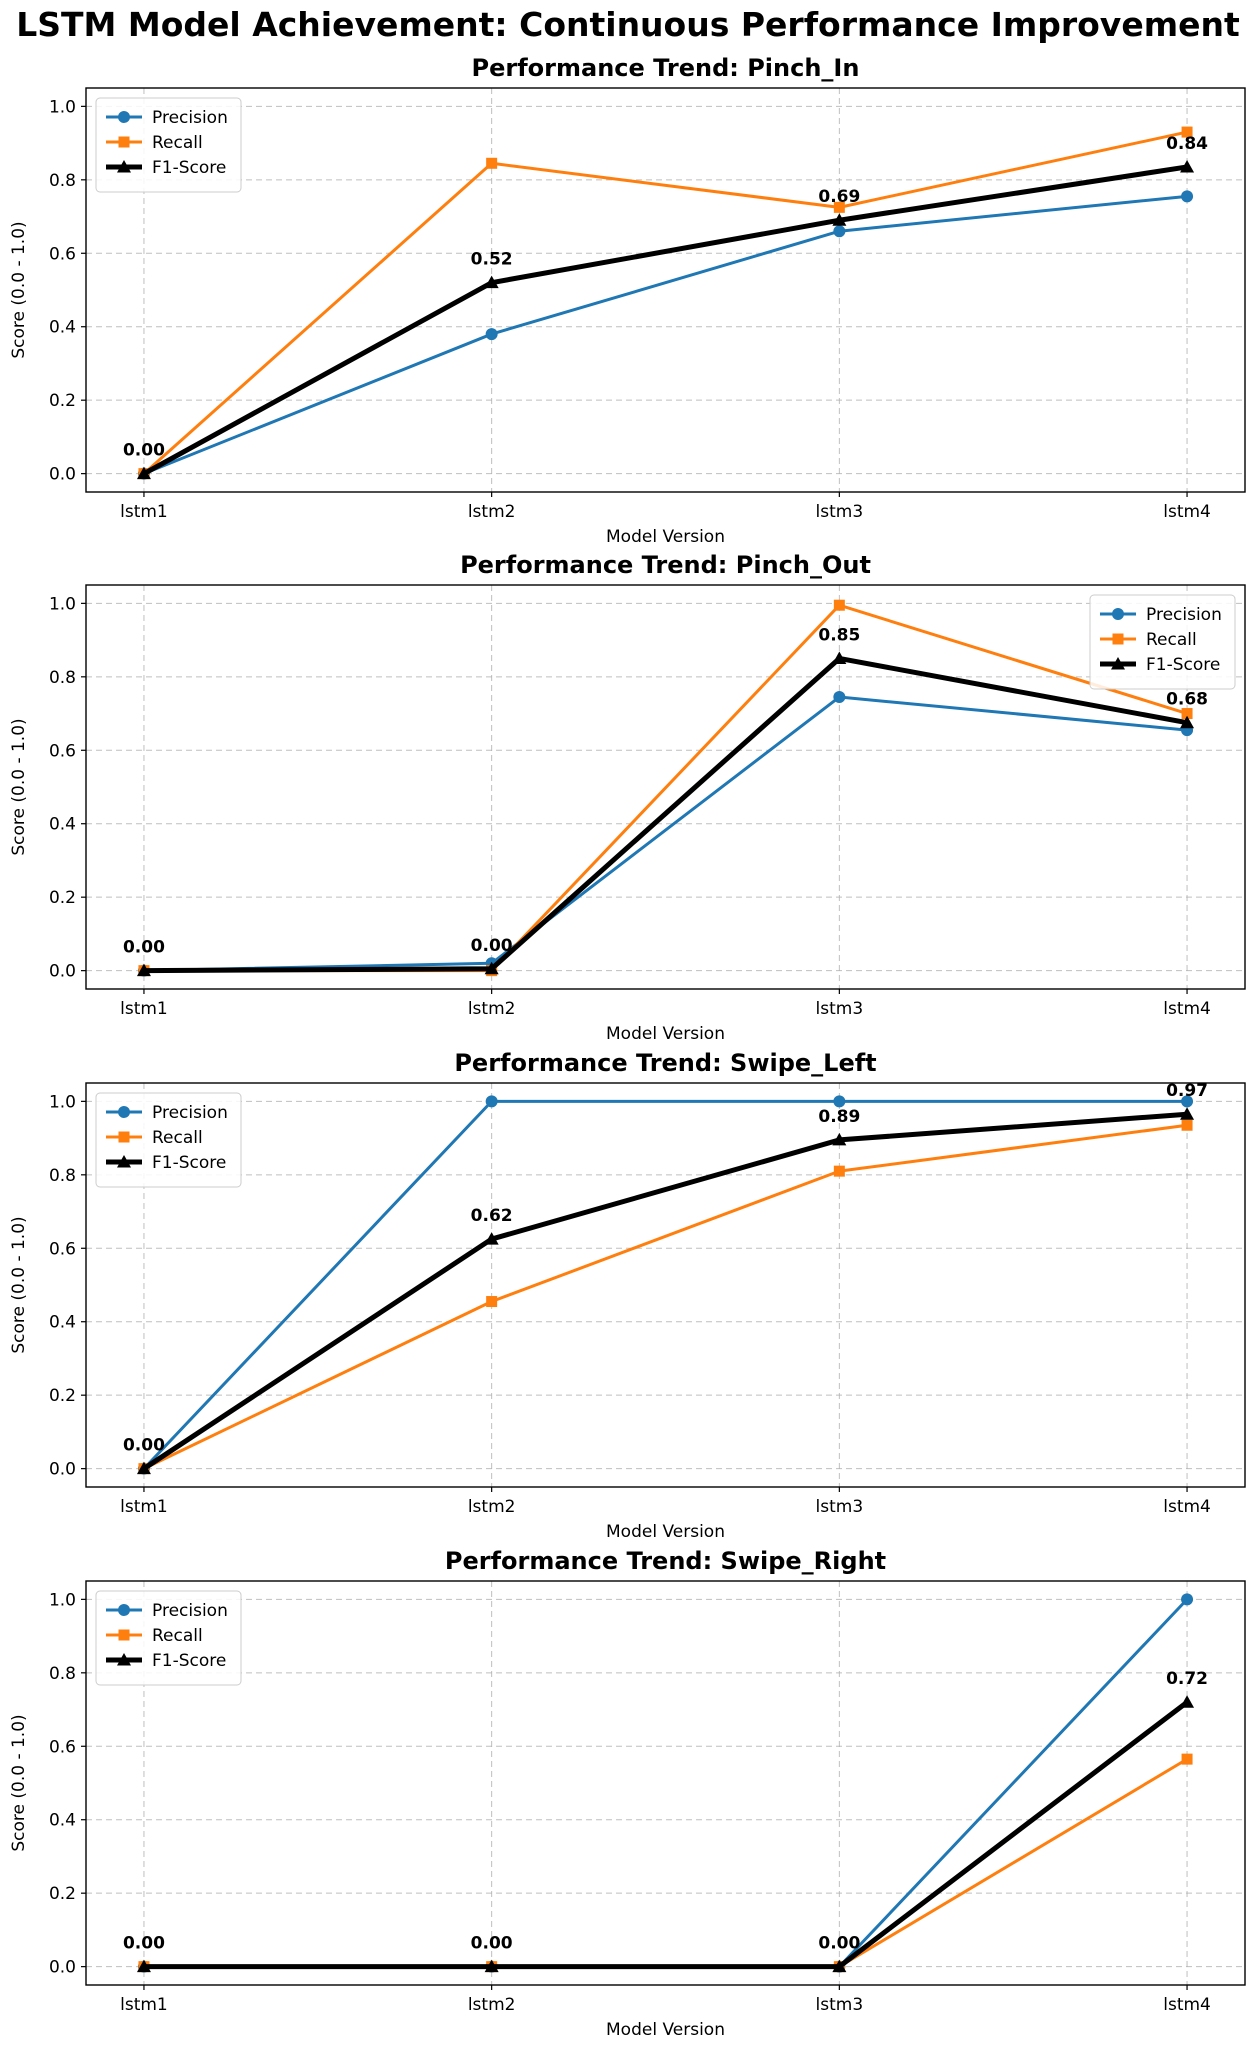 This screenshot has width=1257, height=2048. I want to click on f1-data-label: 0.72, so click(1187, 1679).